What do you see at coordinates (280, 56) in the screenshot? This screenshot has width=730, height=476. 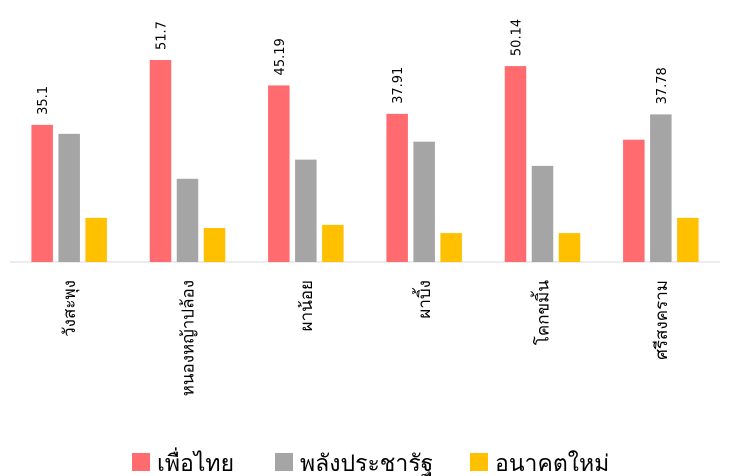 I see `value-label: 45.19` at bounding box center [280, 56].